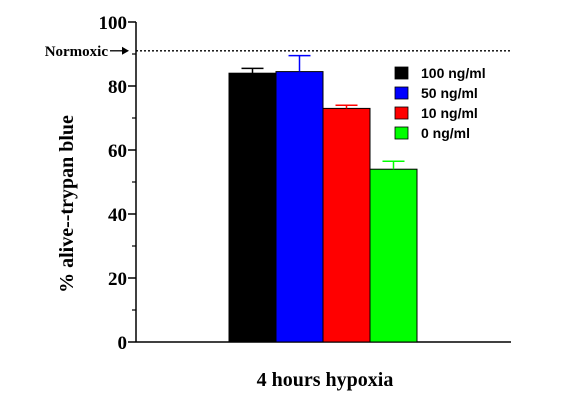 This screenshot has height=402, width=561. Describe the element at coordinates (117, 151) in the screenshot. I see `y-tick-label: 60` at that location.